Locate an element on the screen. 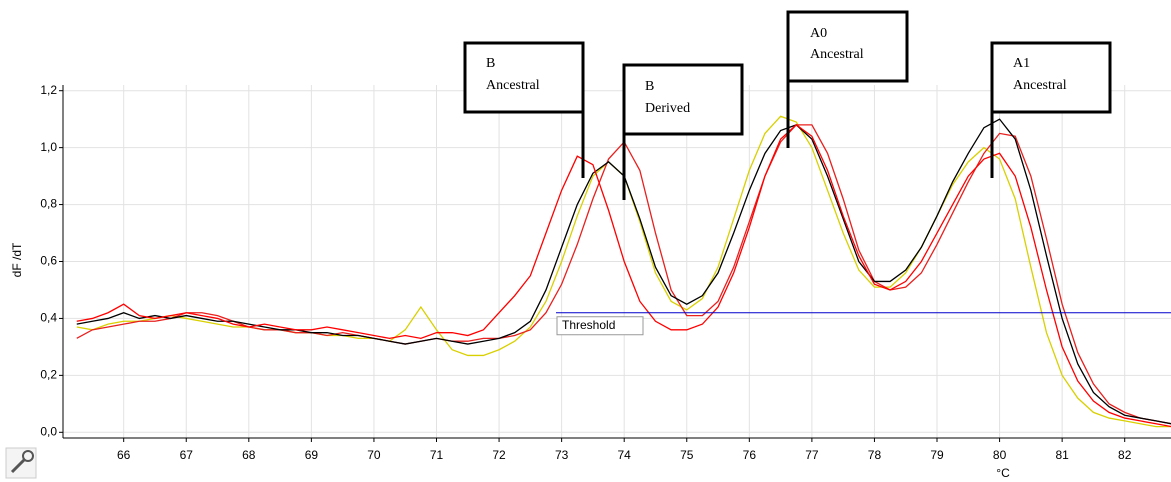  x-tick-label: 73 is located at coordinates (562, 455).